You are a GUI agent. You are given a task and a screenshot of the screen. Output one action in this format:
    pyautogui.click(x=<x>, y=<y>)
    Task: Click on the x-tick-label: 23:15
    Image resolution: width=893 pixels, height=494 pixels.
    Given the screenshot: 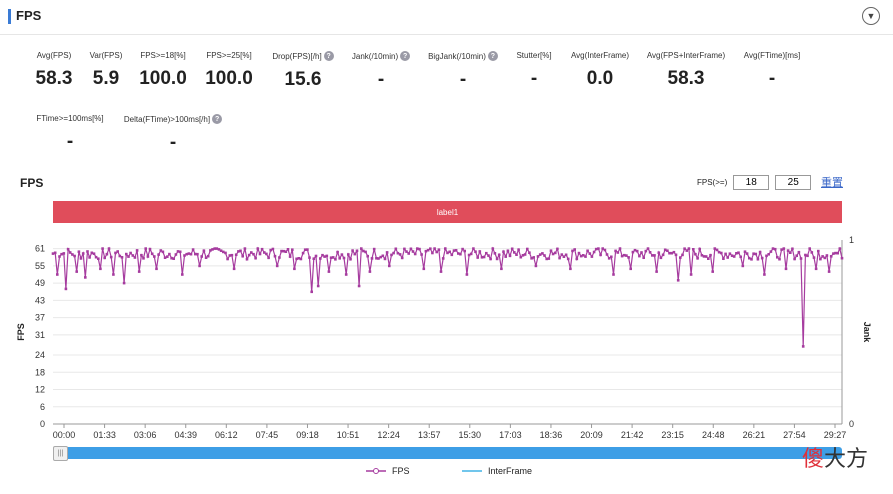 What is the action you would take?
    pyautogui.click(x=672, y=435)
    